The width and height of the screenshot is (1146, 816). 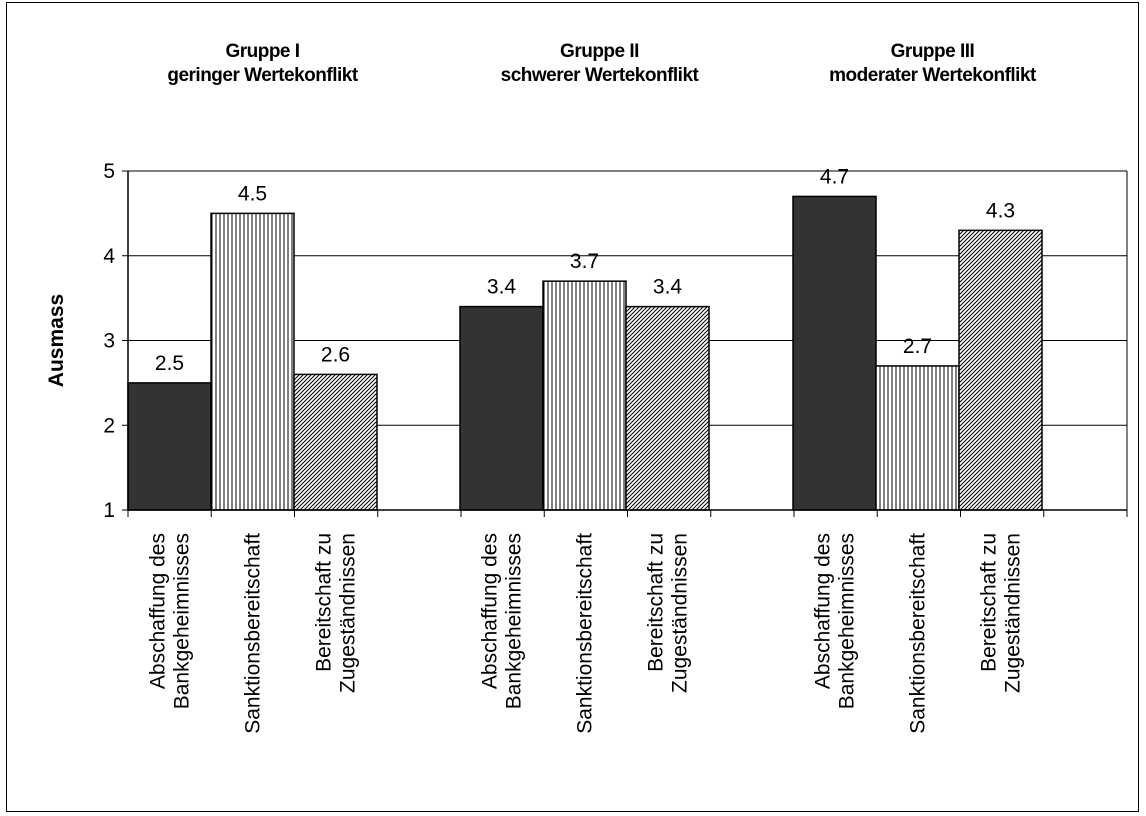 What do you see at coordinates (262, 51) in the screenshot?
I see `group-title-line1: Gruppe I` at bounding box center [262, 51].